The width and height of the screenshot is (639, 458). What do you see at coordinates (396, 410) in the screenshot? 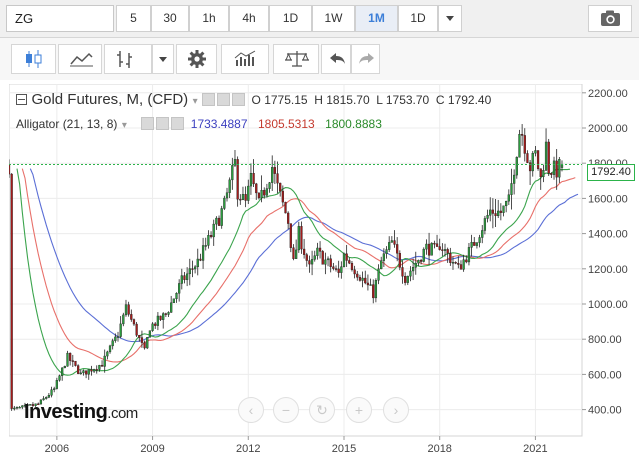
I see `scroll-right-button: ›` at bounding box center [396, 410].